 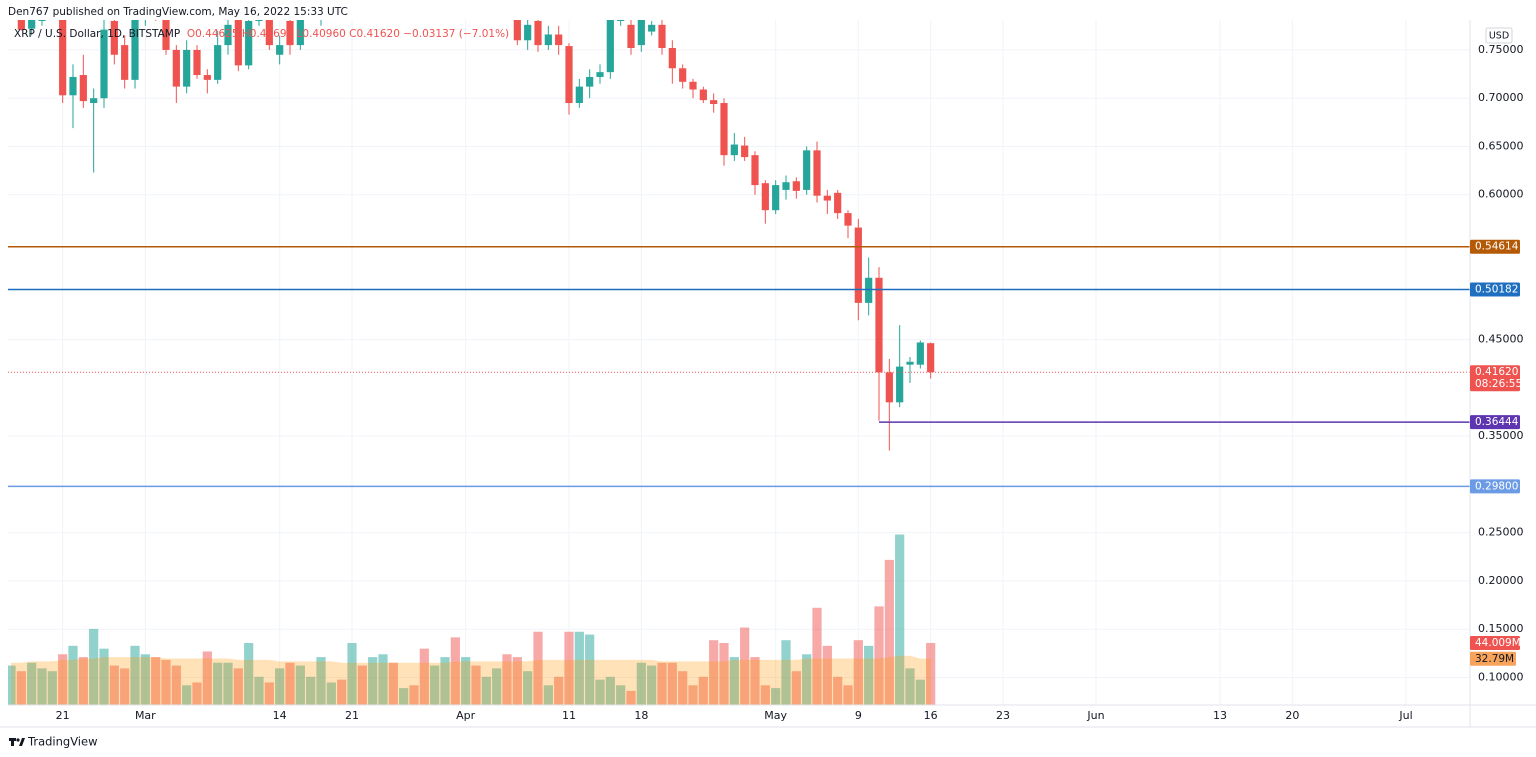 I want to click on volume-ma-label-bg, so click(x=1493, y=658).